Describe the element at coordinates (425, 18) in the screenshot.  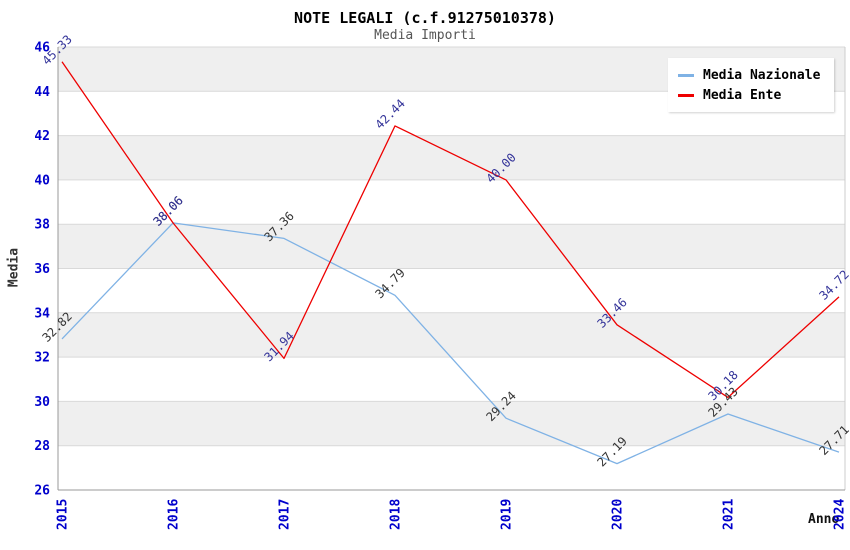
I see `chart-title: NOTE LEGALI (c.f.91275010378)` at that location.